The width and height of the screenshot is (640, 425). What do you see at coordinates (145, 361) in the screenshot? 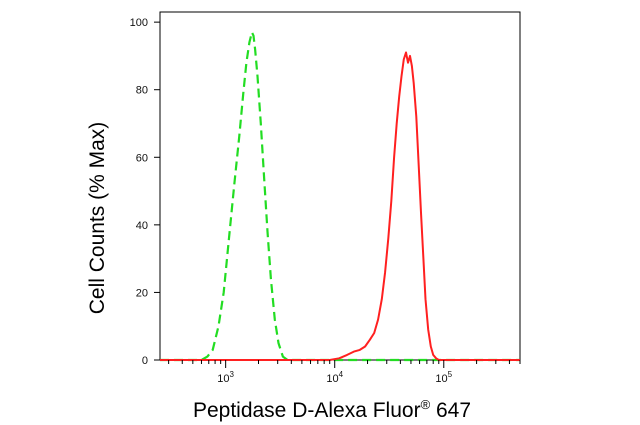
I see `y-tick-label: 0` at bounding box center [145, 361].